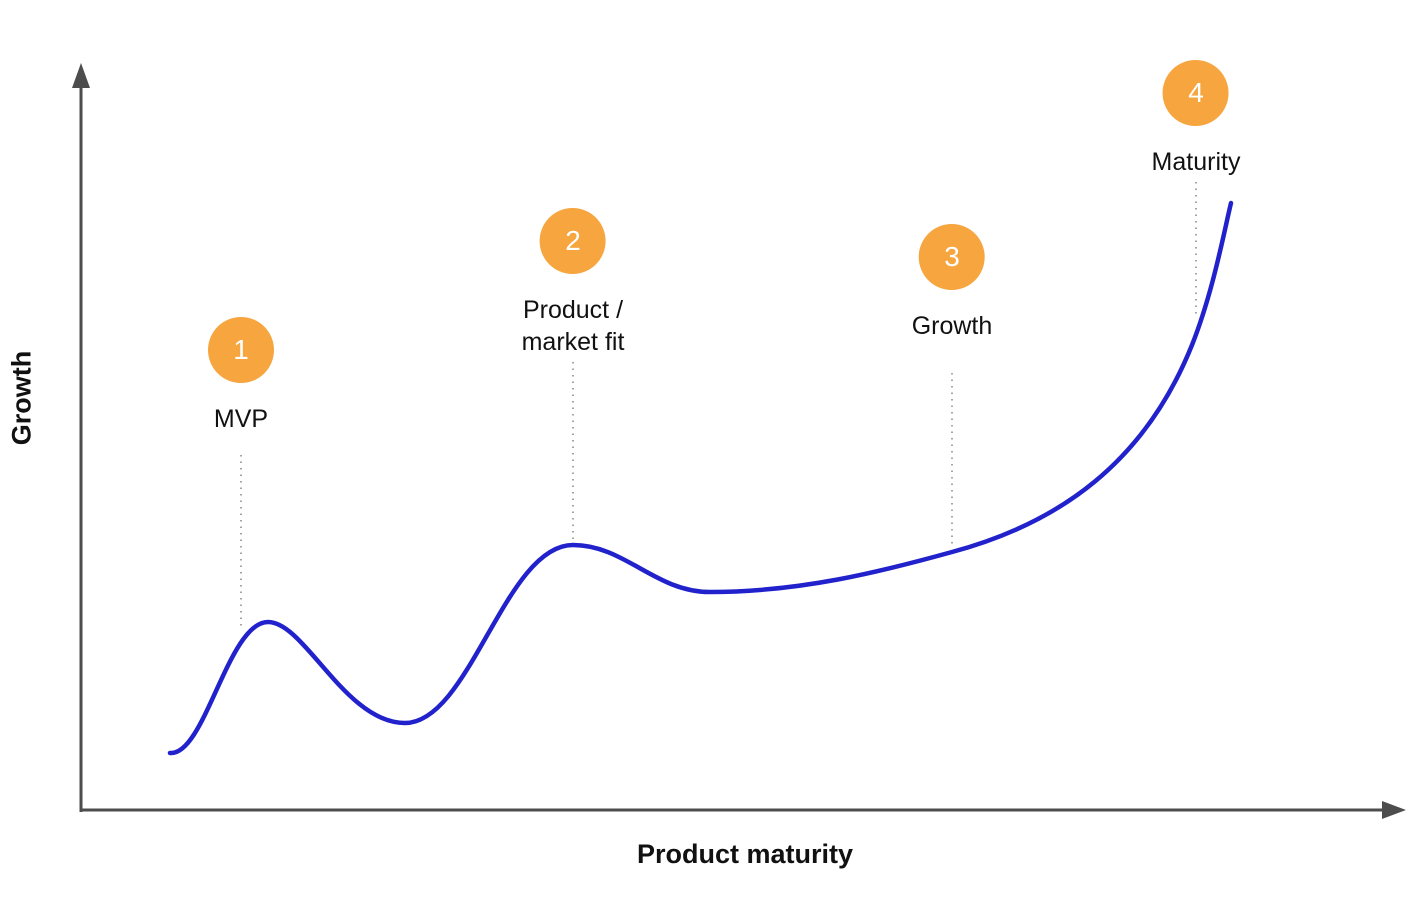  I want to click on milestone-3-badge: 3, so click(952, 257).